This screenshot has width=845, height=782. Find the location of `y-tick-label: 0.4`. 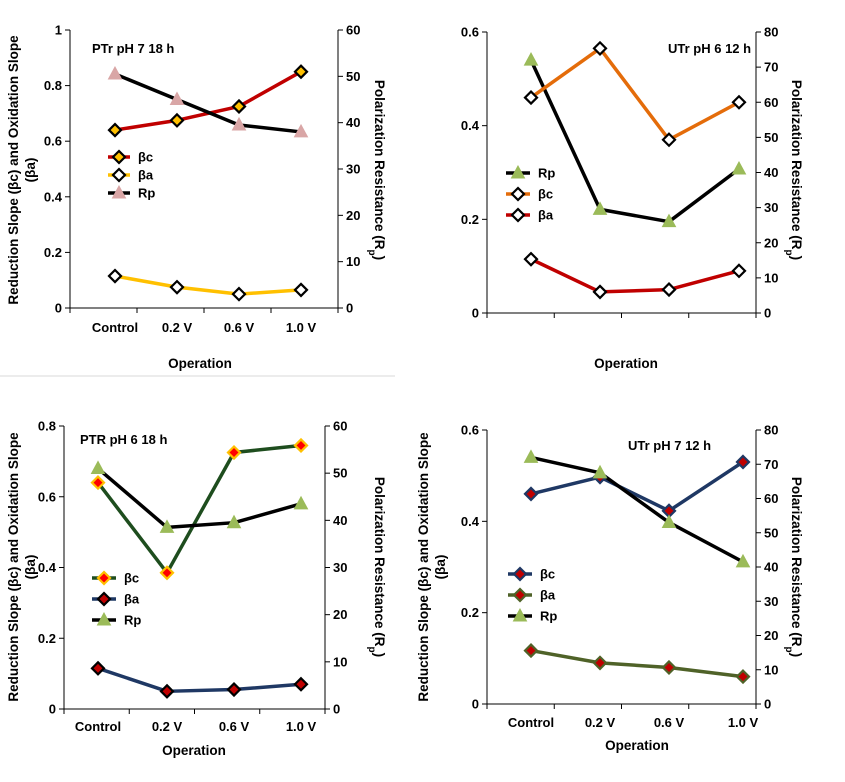

y-tick-label: 0.4 is located at coordinates (47, 567).